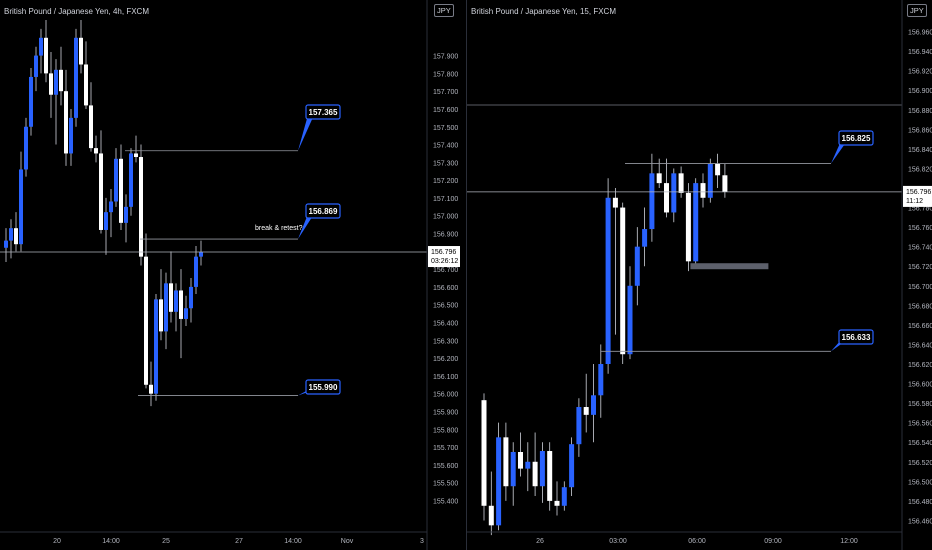 This screenshot has height=550, width=932. I want to click on y-tick-label: 155.500, so click(445, 484).